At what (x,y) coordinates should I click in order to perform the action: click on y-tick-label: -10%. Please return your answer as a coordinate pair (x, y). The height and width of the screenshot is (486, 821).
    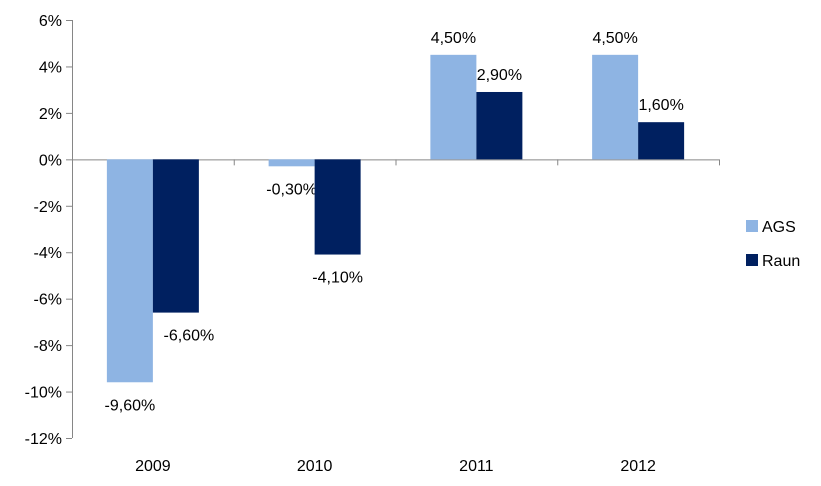
    Looking at the image, I should click on (43, 393).